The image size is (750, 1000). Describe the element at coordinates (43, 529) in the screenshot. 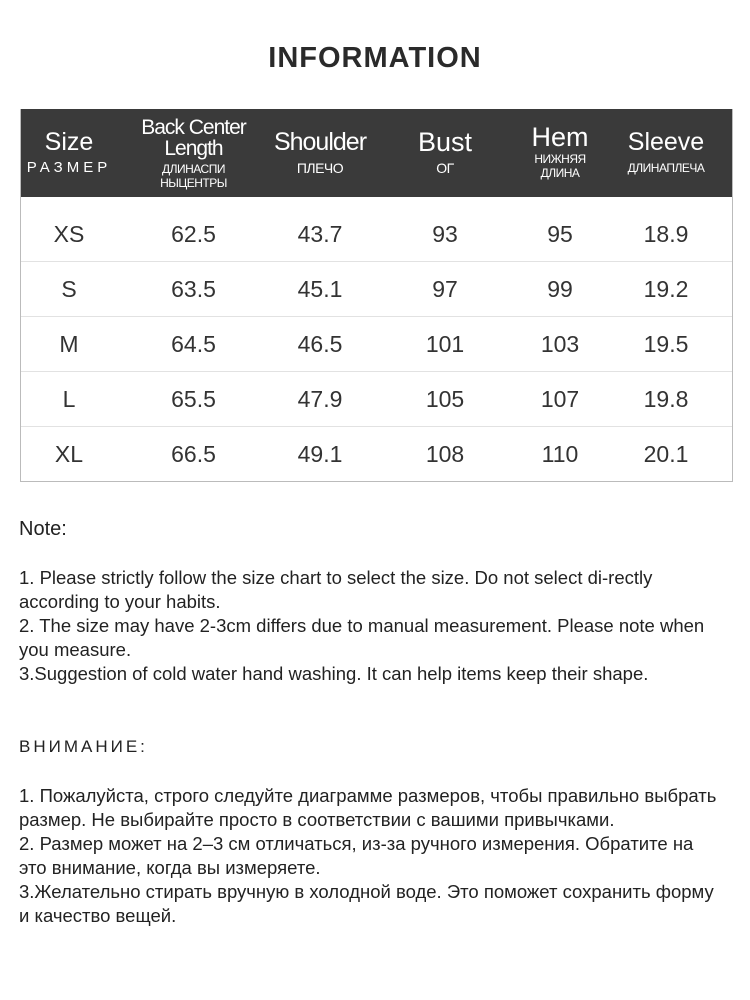

I see `note-heading: Note:` at that location.